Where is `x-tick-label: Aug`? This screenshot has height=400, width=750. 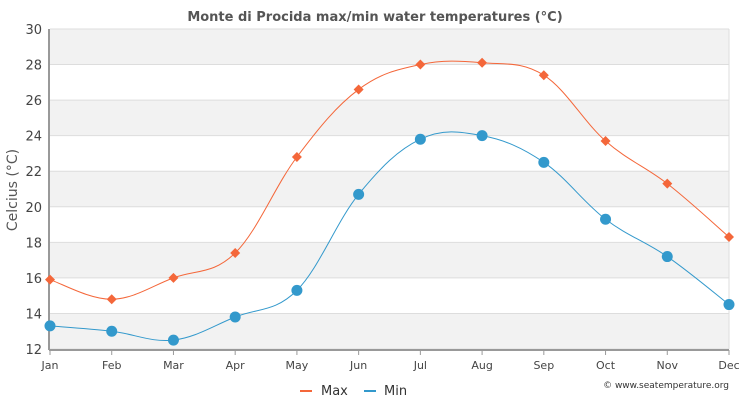 x-tick-label: Aug is located at coordinates (481, 365).